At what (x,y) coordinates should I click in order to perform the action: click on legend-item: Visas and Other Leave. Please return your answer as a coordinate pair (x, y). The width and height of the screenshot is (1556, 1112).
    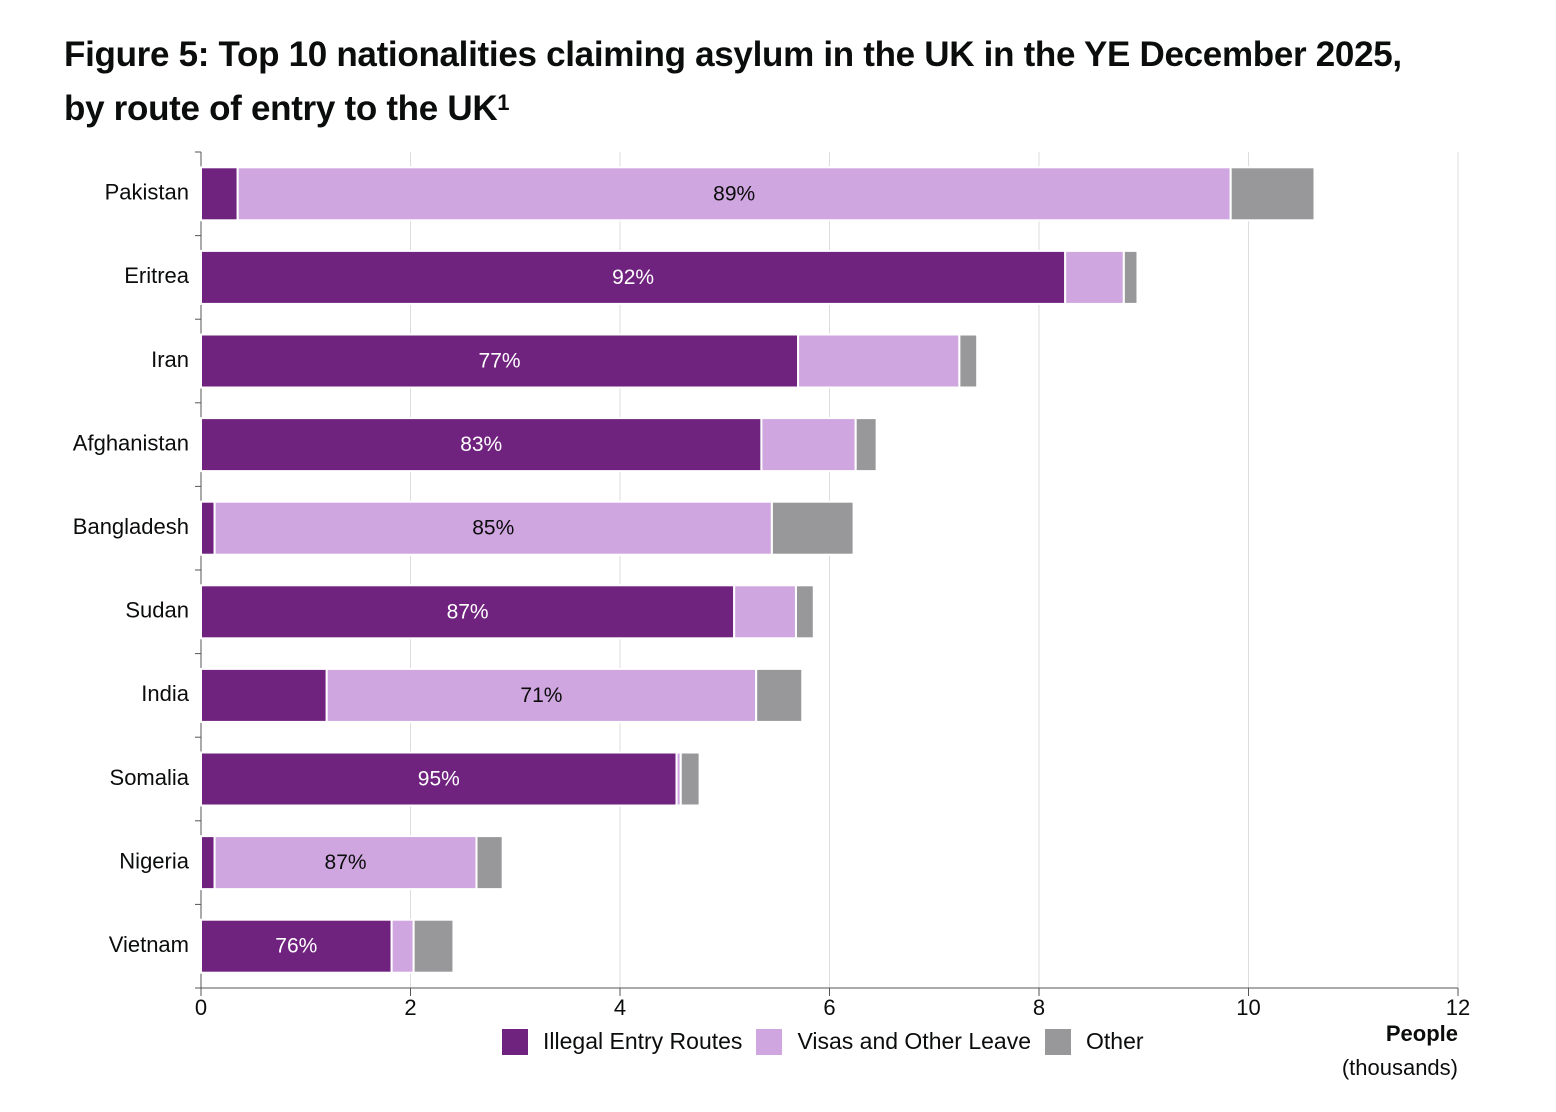
    Looking at the image, I should click on (893, 1041).